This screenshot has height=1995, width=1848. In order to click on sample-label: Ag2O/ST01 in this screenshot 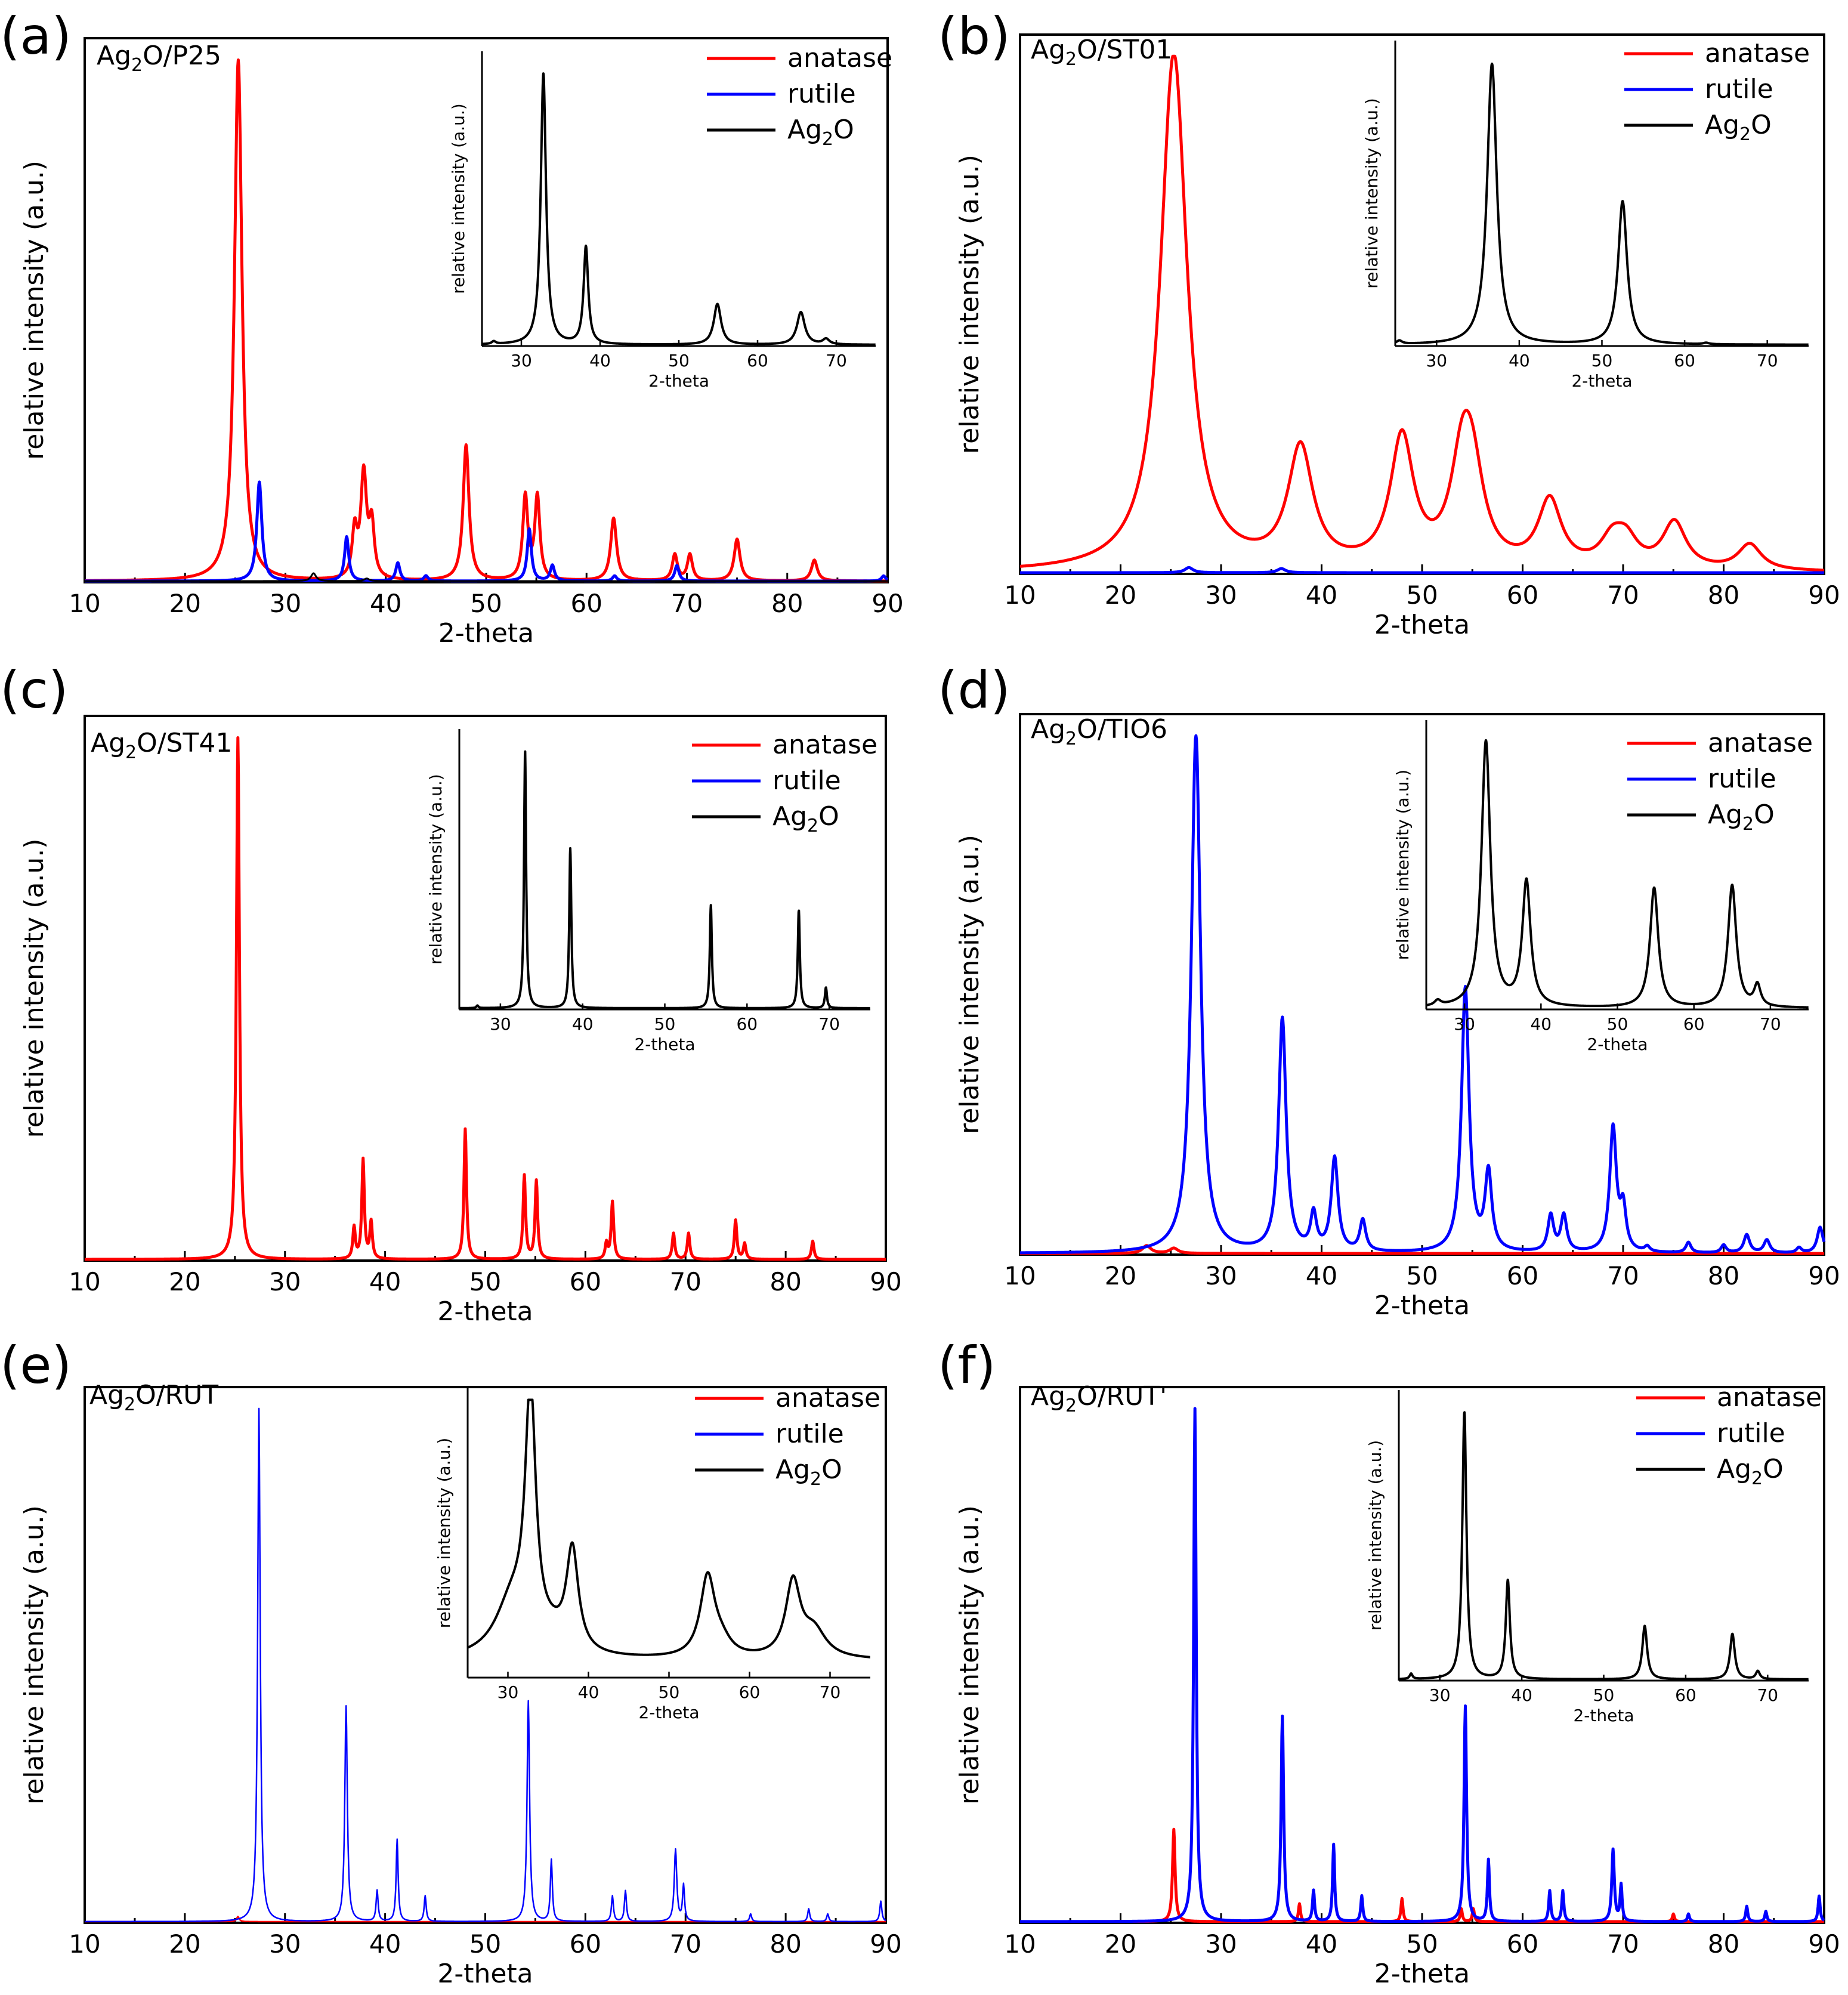, I will do `click(1101, 52)`.